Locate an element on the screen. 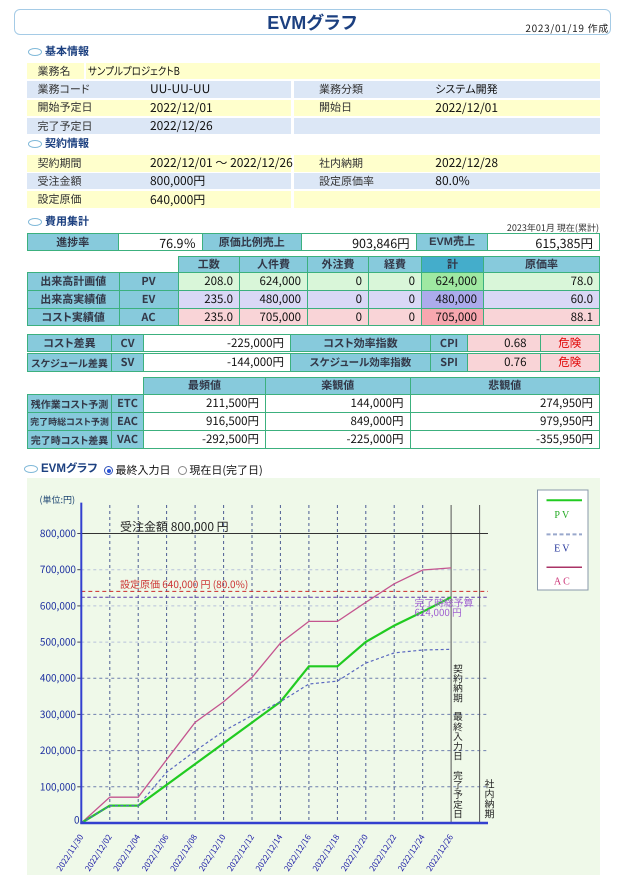 The height and width of the screenshot is (896, 622). svg-text: 300,000 is located at coordinates (58, 713).